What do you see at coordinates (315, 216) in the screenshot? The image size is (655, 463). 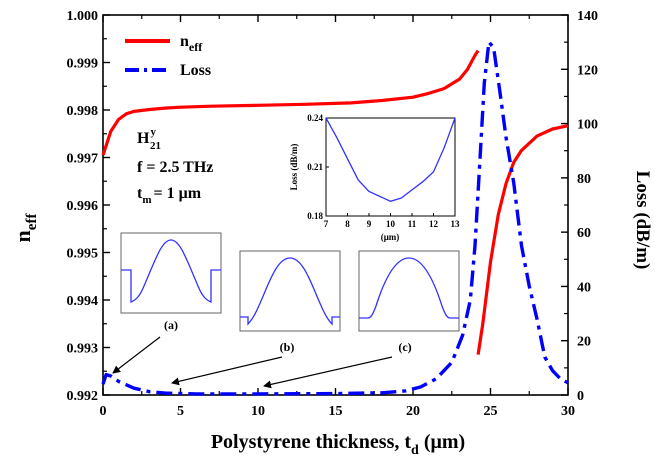 I see `inset-y-tick-label: 0.18` at bounding box center [315, 216].